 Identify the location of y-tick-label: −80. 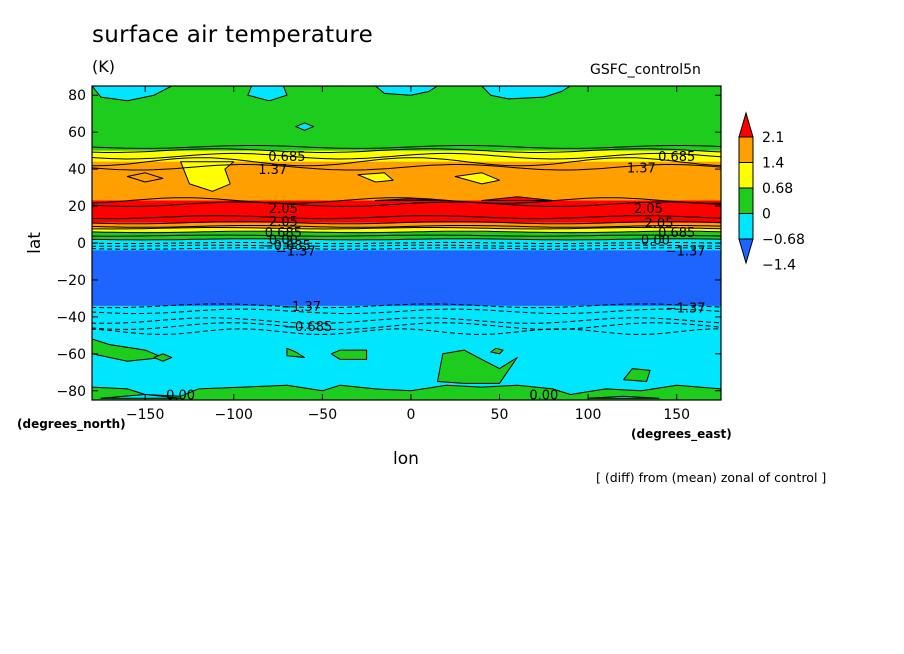
(71, 392).